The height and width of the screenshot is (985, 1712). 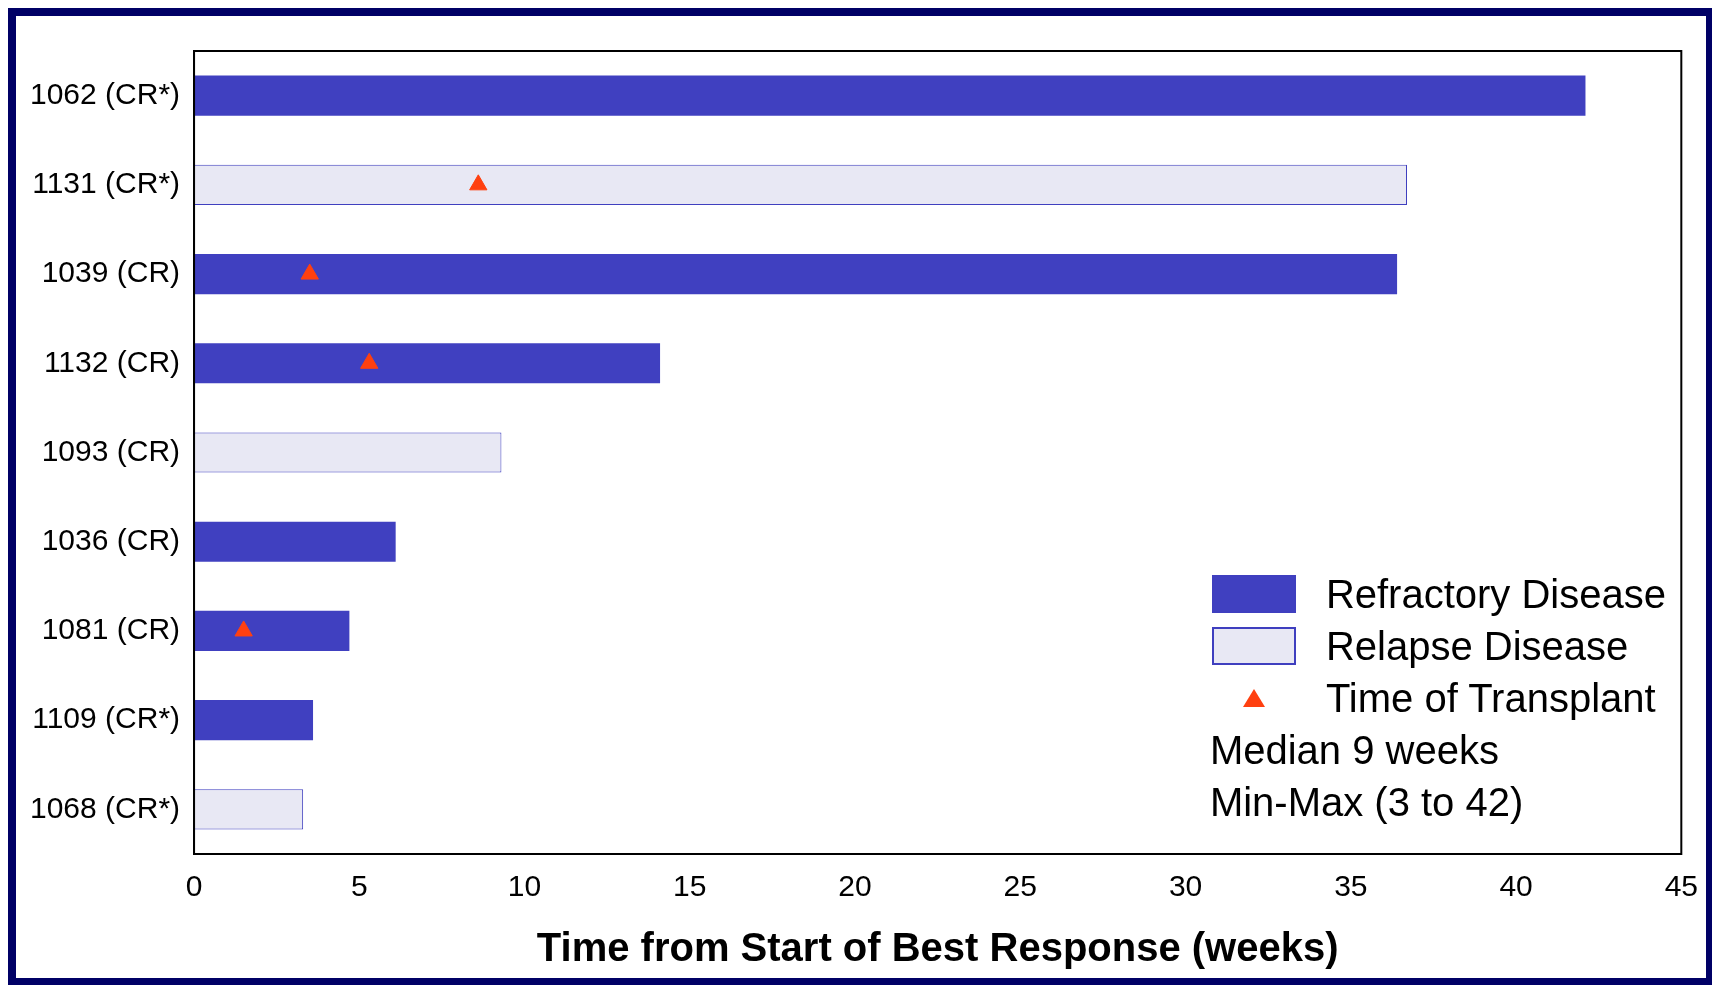 What do you see at coordinates (1185, 886) in the screenshot?
I see `x-tick-label: 30` at bounding box center [1185, 886].